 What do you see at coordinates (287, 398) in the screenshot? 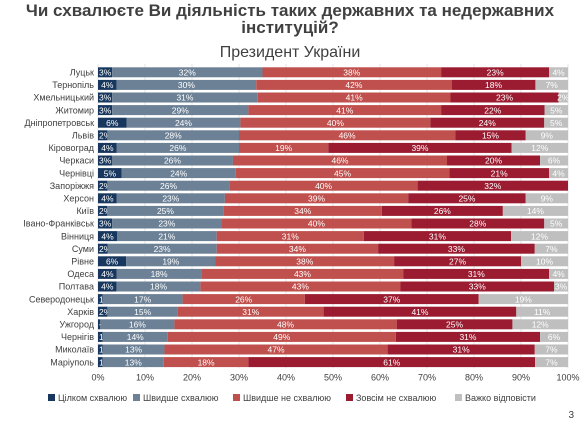
I see `legend-label: Швидше не схвалюю` at bounding box center [287, 398].